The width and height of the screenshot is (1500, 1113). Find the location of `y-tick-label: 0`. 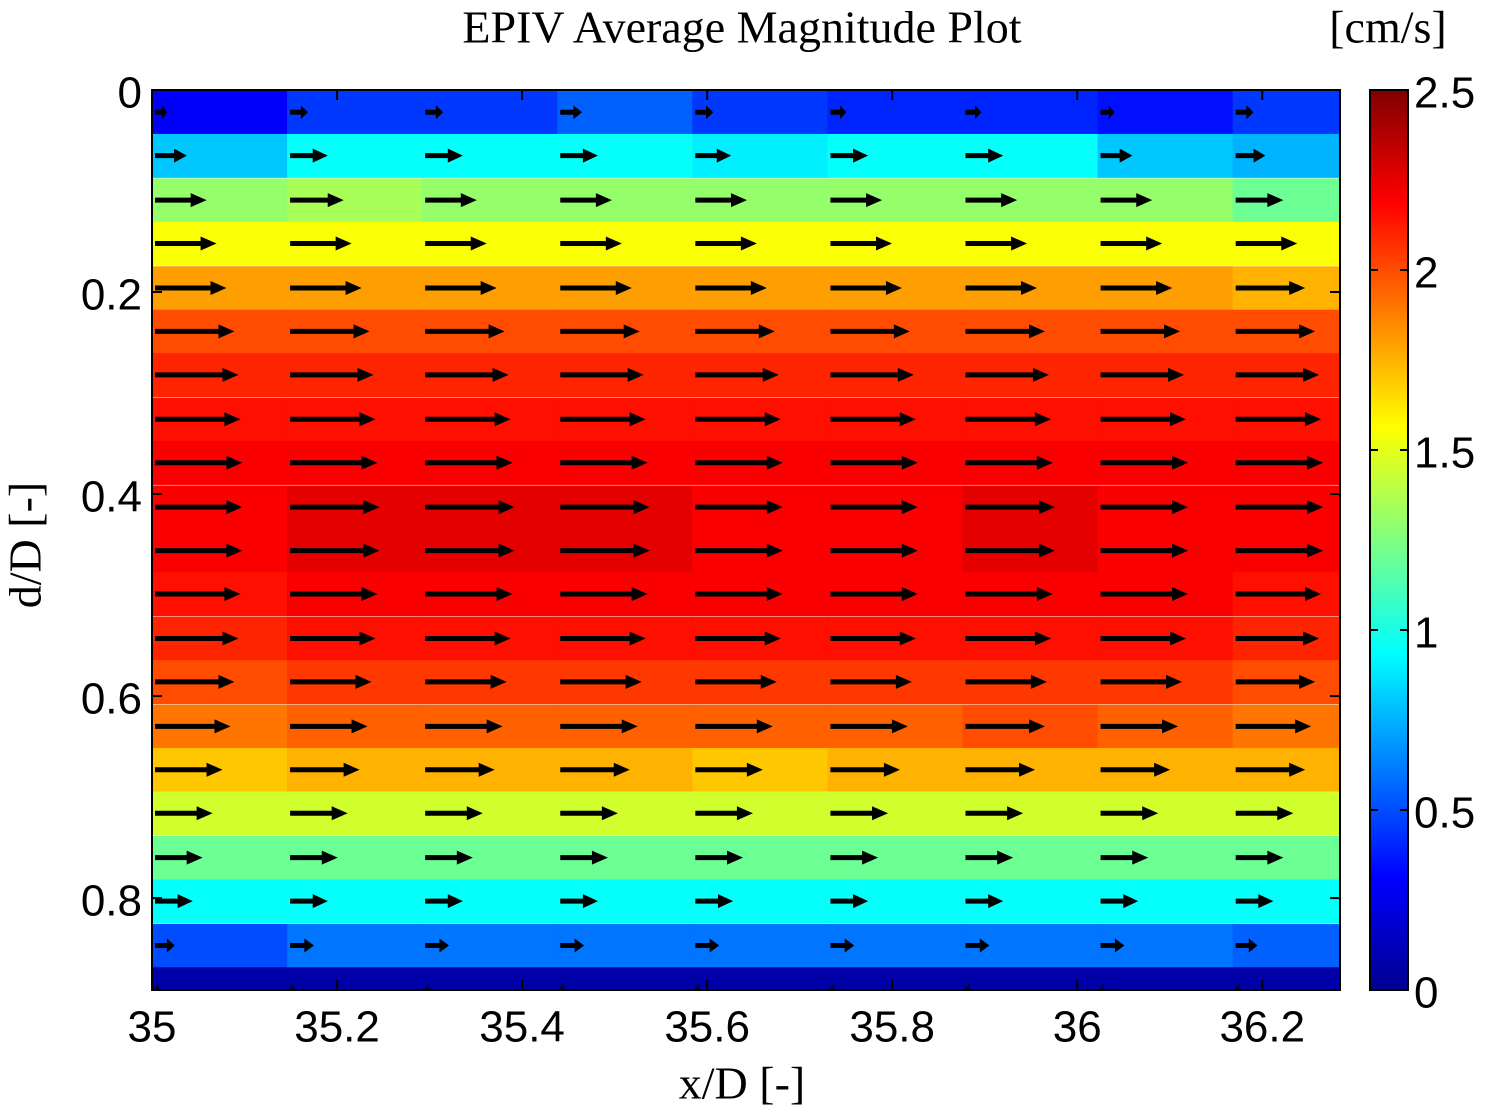

y-tick-label: 0 is located at coordinates (130, 93).